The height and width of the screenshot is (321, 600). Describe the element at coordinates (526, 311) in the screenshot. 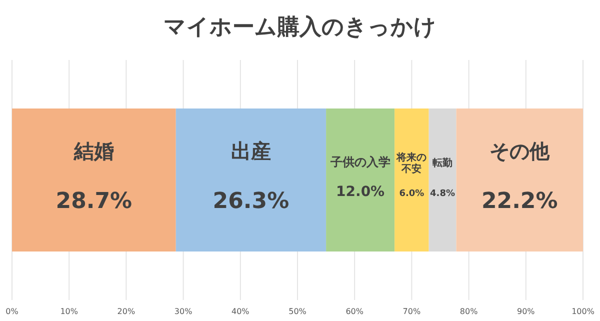

I see `x-tick-label: 90%` at that location.